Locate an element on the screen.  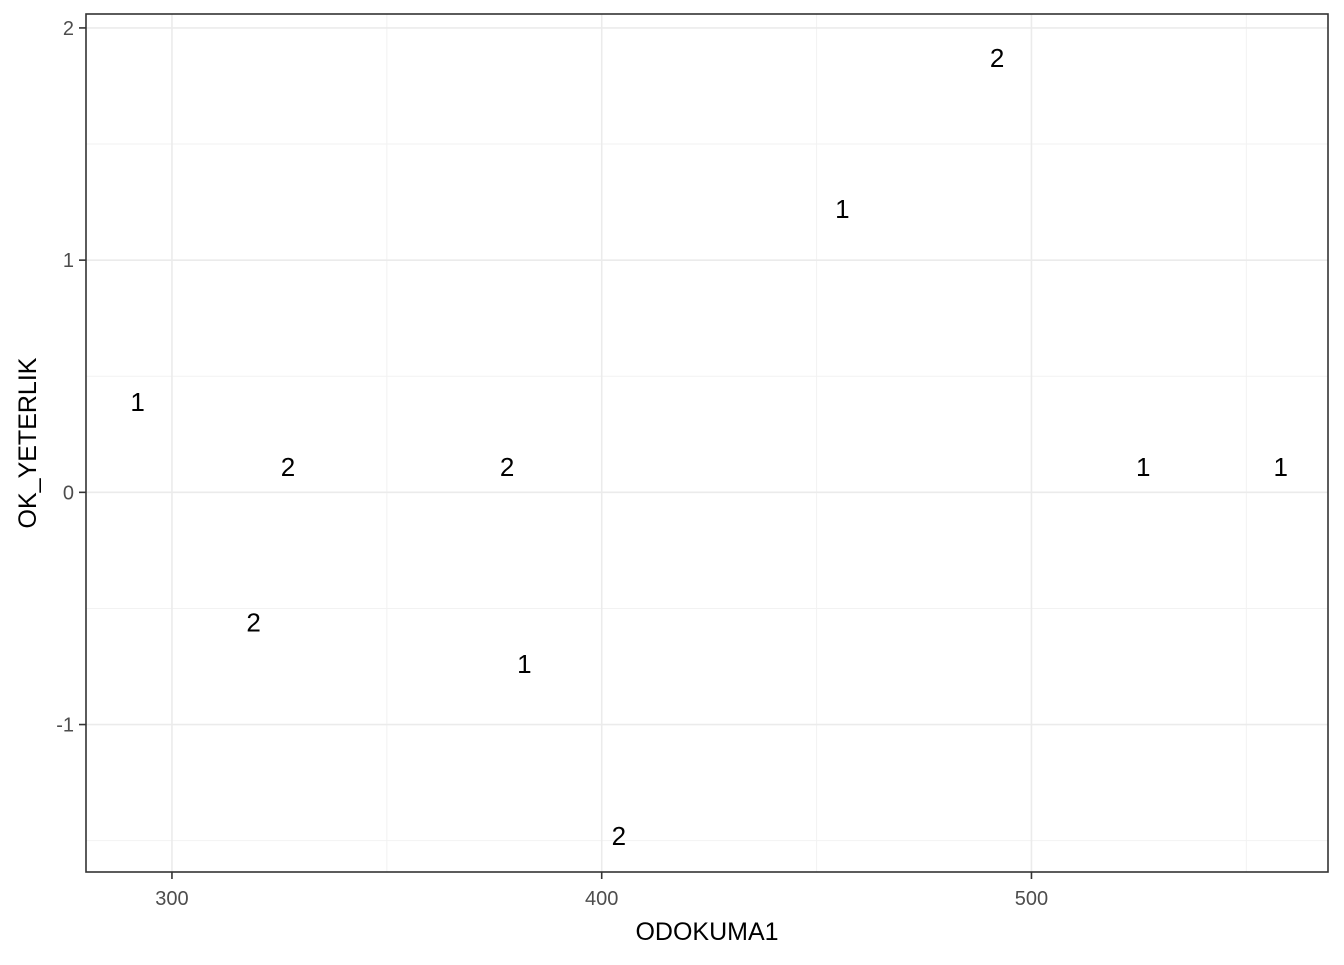
y-axis-title: OK_YETERLIK is located at coordinates (28, 442).